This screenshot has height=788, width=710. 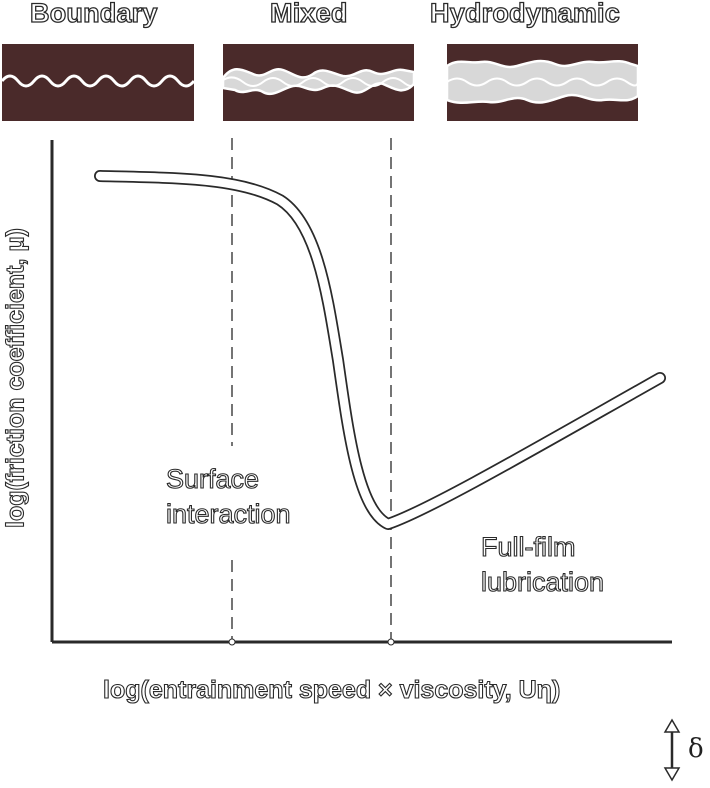 I want to click on mixed-panel, so click(x=318, y=82).